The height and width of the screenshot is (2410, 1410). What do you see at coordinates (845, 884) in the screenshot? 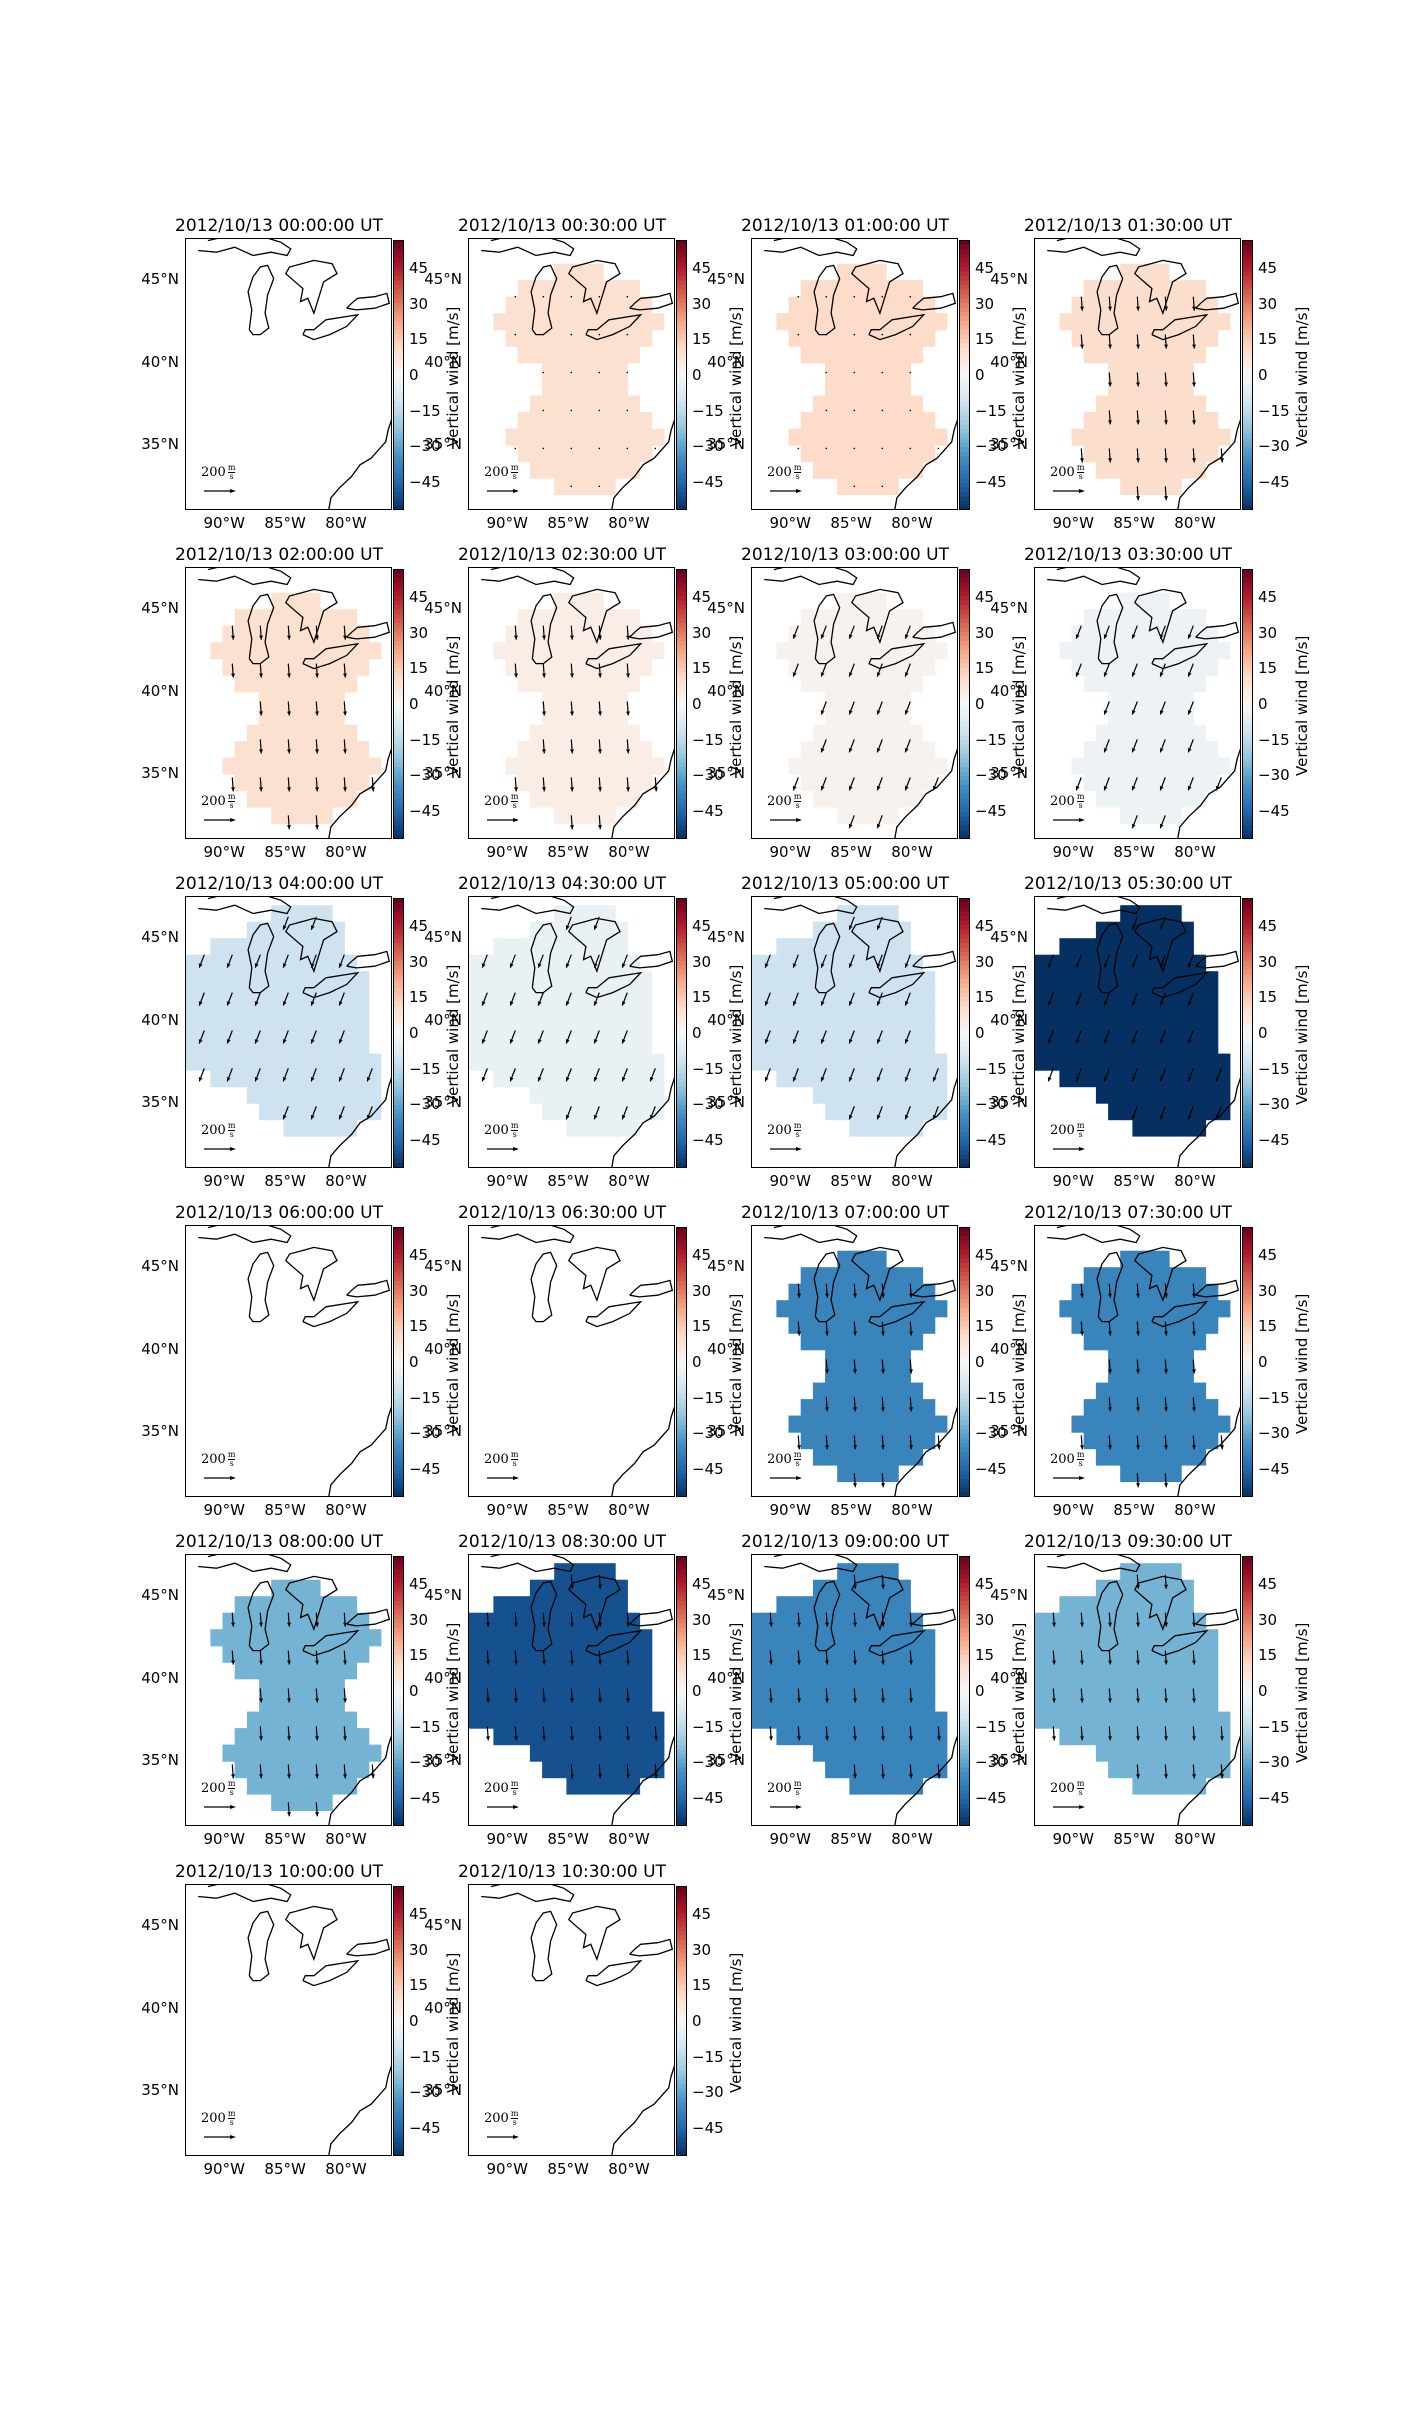
I see `panel-title: 2012/10/13 05:00:00 UT` at bounding box center [845, 884].